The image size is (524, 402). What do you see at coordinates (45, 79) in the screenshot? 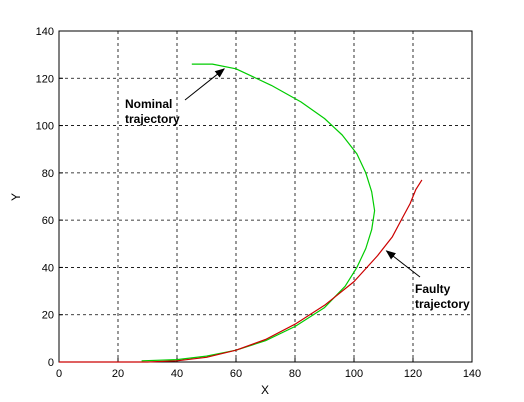
I see `y-tick-label: 120` at bounding box center [45, 79].